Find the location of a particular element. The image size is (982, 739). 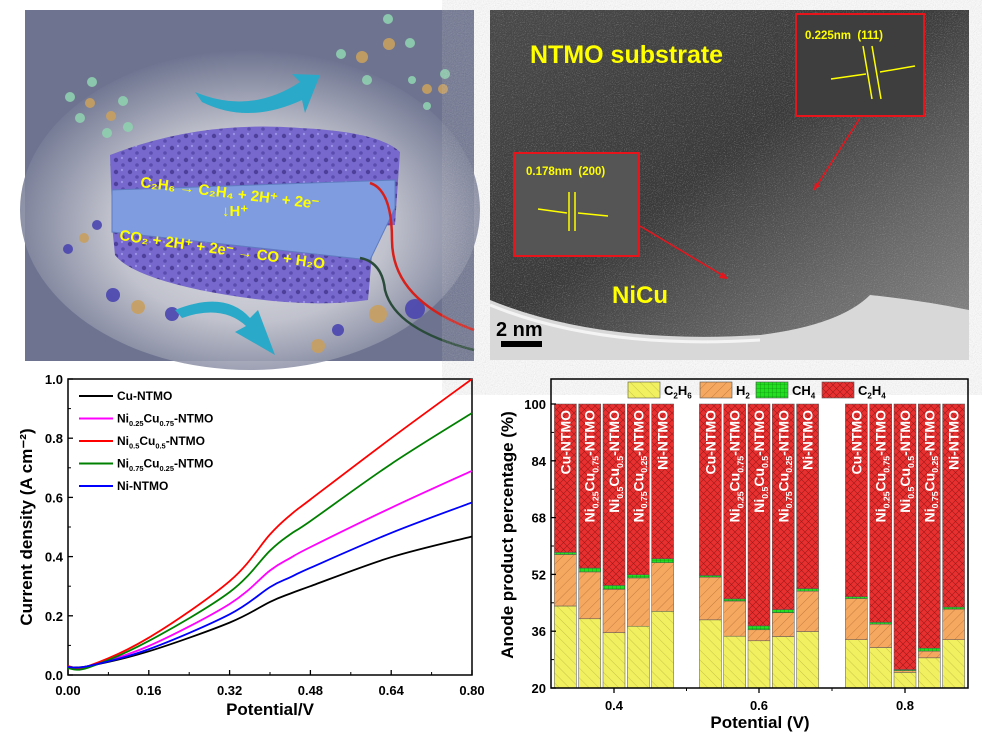

bar-H2-0.6-Ni0.75Cu0.25-NTMO is located at coordinates (783, 624).